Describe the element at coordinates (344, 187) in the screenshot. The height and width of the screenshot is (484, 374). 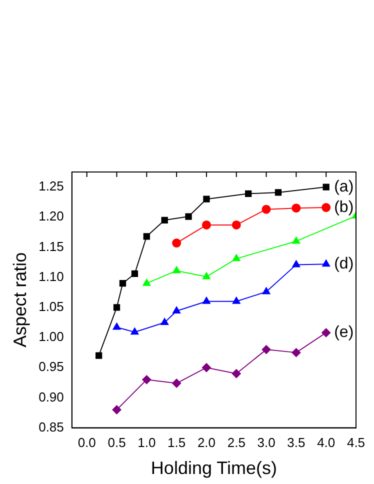
I see `legend-label: (a)` at that location.